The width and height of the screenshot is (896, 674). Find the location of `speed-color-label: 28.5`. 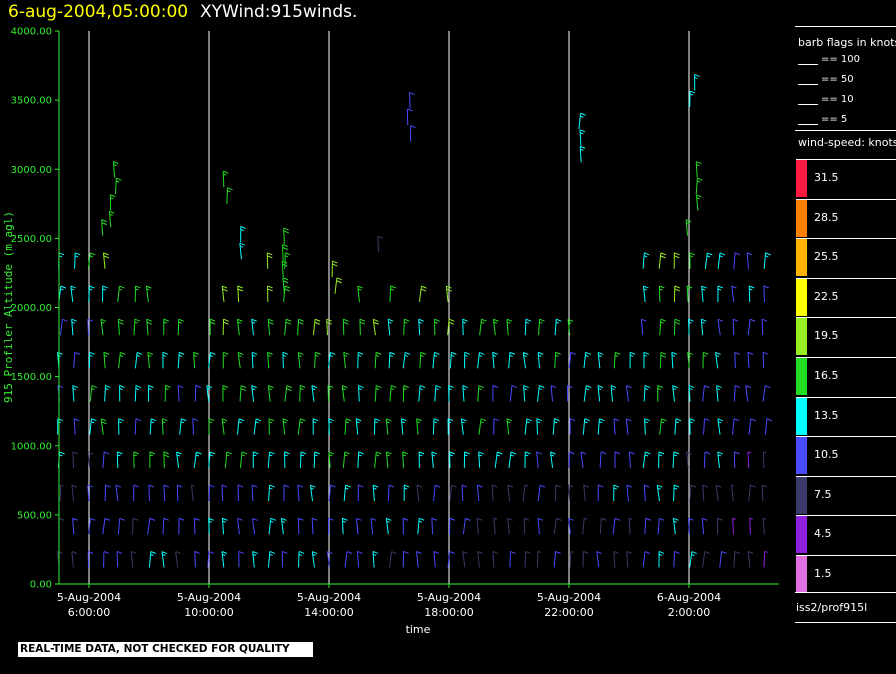

speed-color-label: 28.5 is located at coordinates (826, 217).